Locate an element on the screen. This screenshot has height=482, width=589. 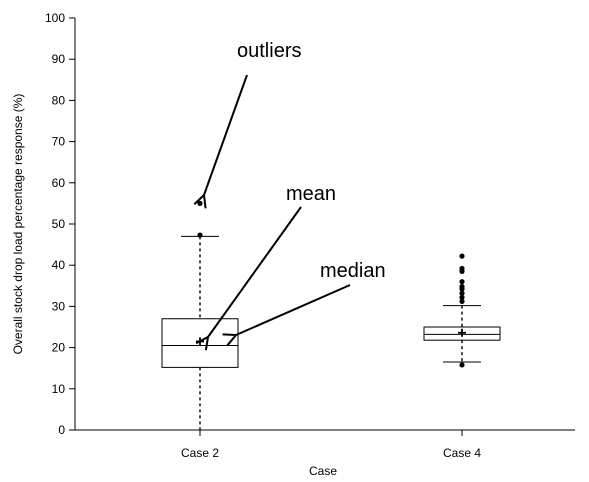
annotation-outliers: outliers is located at coordinates (269, 51).